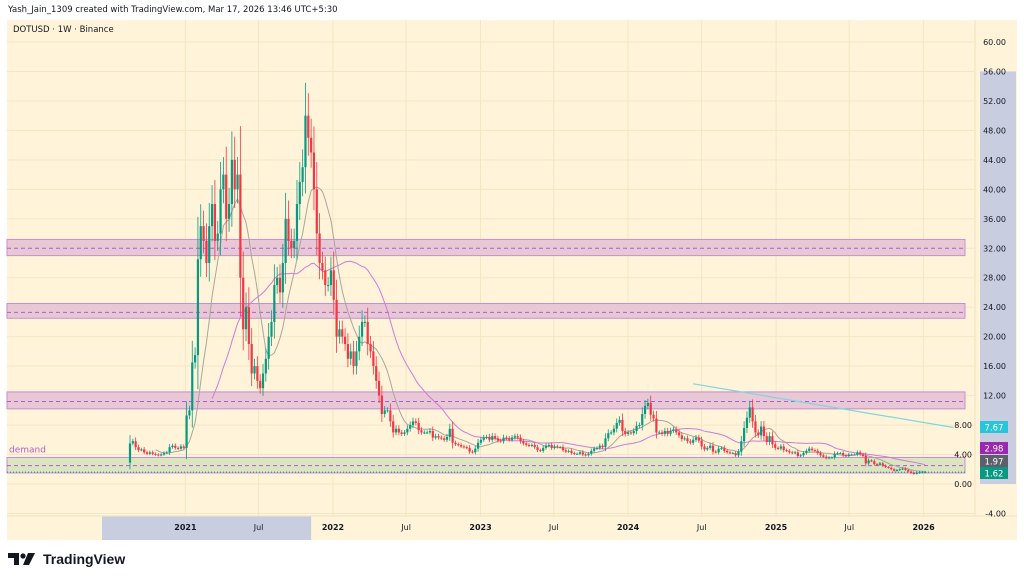 Image resolution: width=1024 pixels, height=581 pixels. I want to click on price-label-text: 1.97, so click(994, 463).